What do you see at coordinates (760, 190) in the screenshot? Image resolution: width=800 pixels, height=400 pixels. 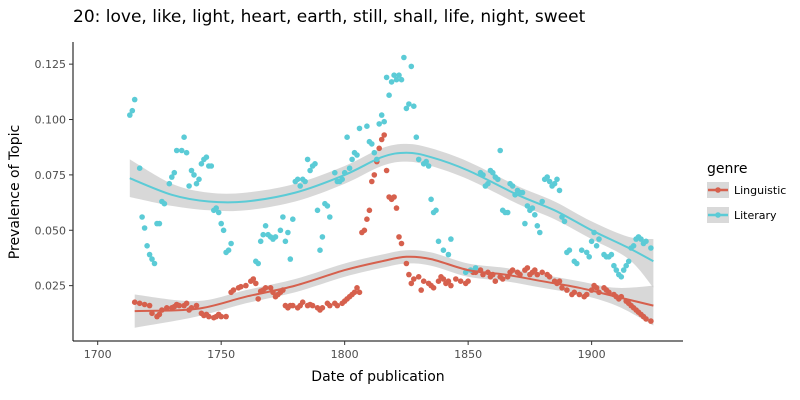 I see `linguistic-legend-label: Linguistic` at bounding box center [760, 190].